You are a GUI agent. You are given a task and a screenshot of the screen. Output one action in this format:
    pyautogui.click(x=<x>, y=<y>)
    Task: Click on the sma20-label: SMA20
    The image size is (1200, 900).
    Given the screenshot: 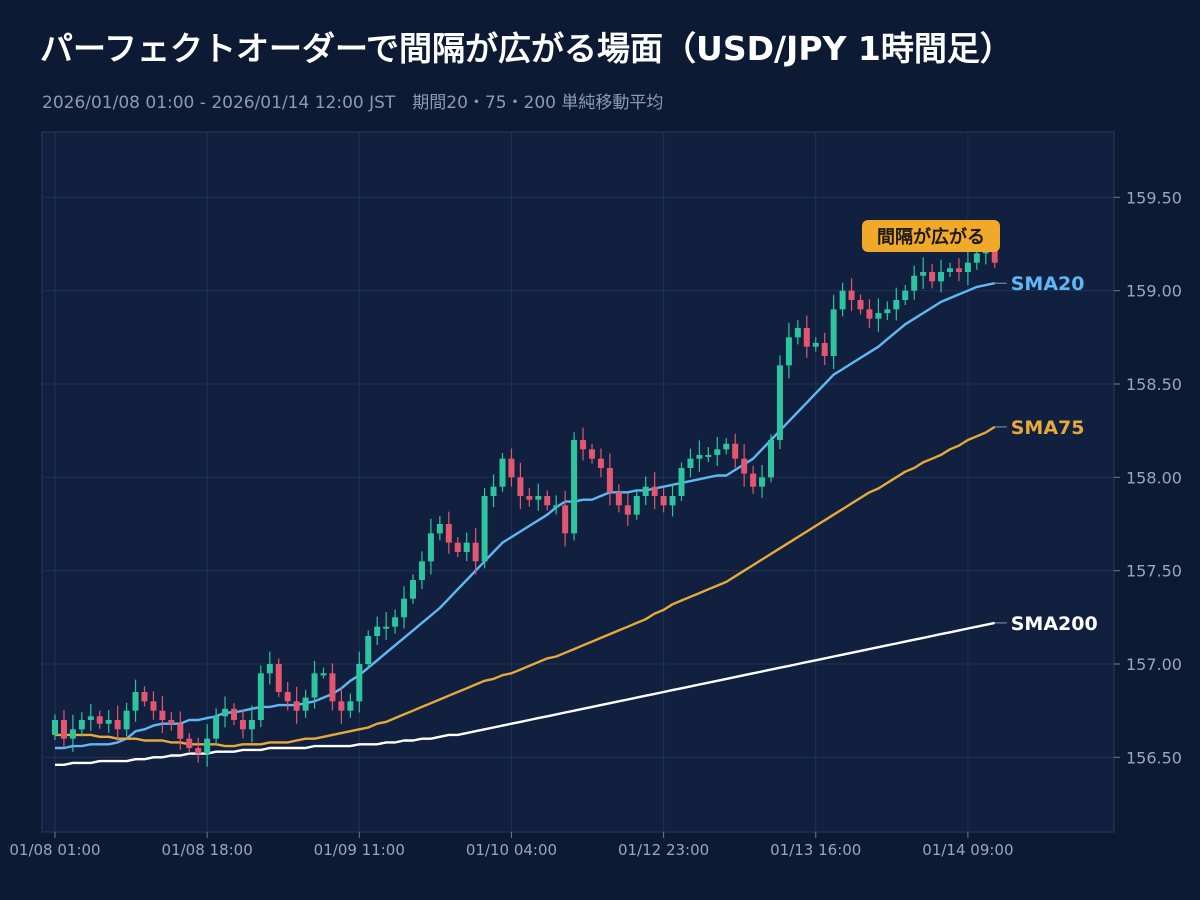 What is the action you would take?
    pyautogui.click(x=1048, y=284)
    